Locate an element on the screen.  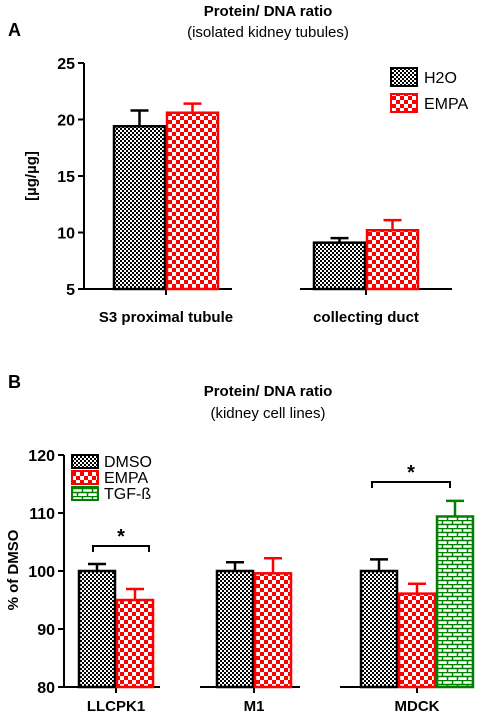
panel-a-title: Protein/ DNA ratio is located at coordinates (268, 11).